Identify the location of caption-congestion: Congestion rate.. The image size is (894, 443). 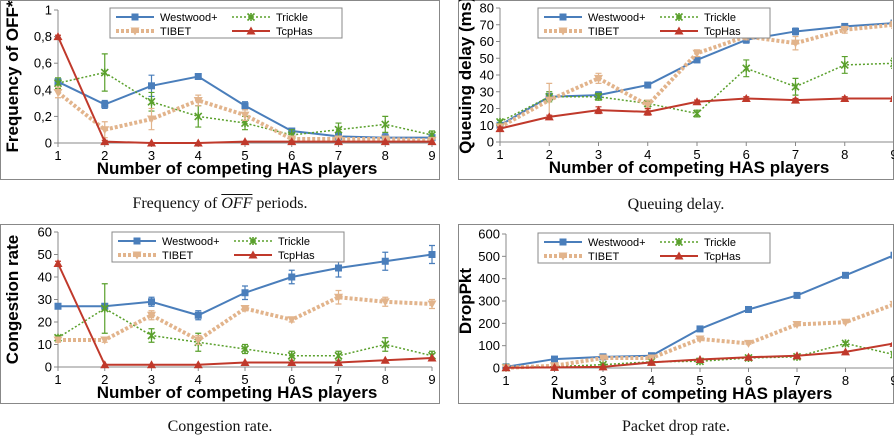
(220, 427).